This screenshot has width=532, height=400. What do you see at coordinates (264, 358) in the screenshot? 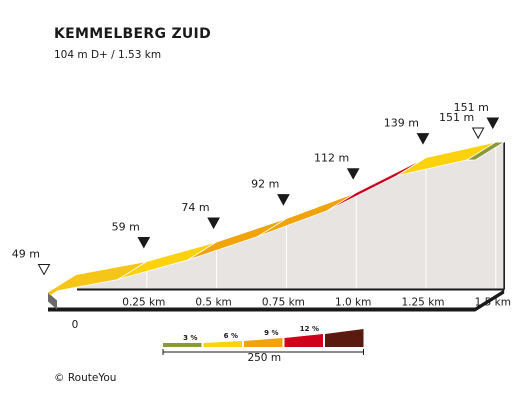
I see `legend-scale-label: 250 m` at bounding box center [264, 358].